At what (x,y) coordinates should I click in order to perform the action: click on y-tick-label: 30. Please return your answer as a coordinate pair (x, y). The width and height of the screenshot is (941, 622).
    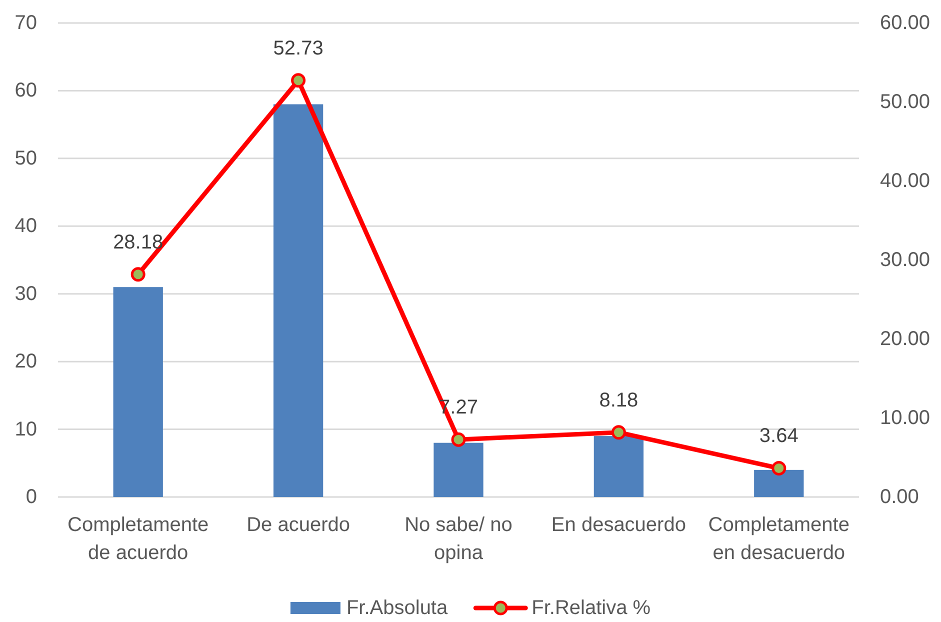
    Looking at the image, I should click on (25, 293).